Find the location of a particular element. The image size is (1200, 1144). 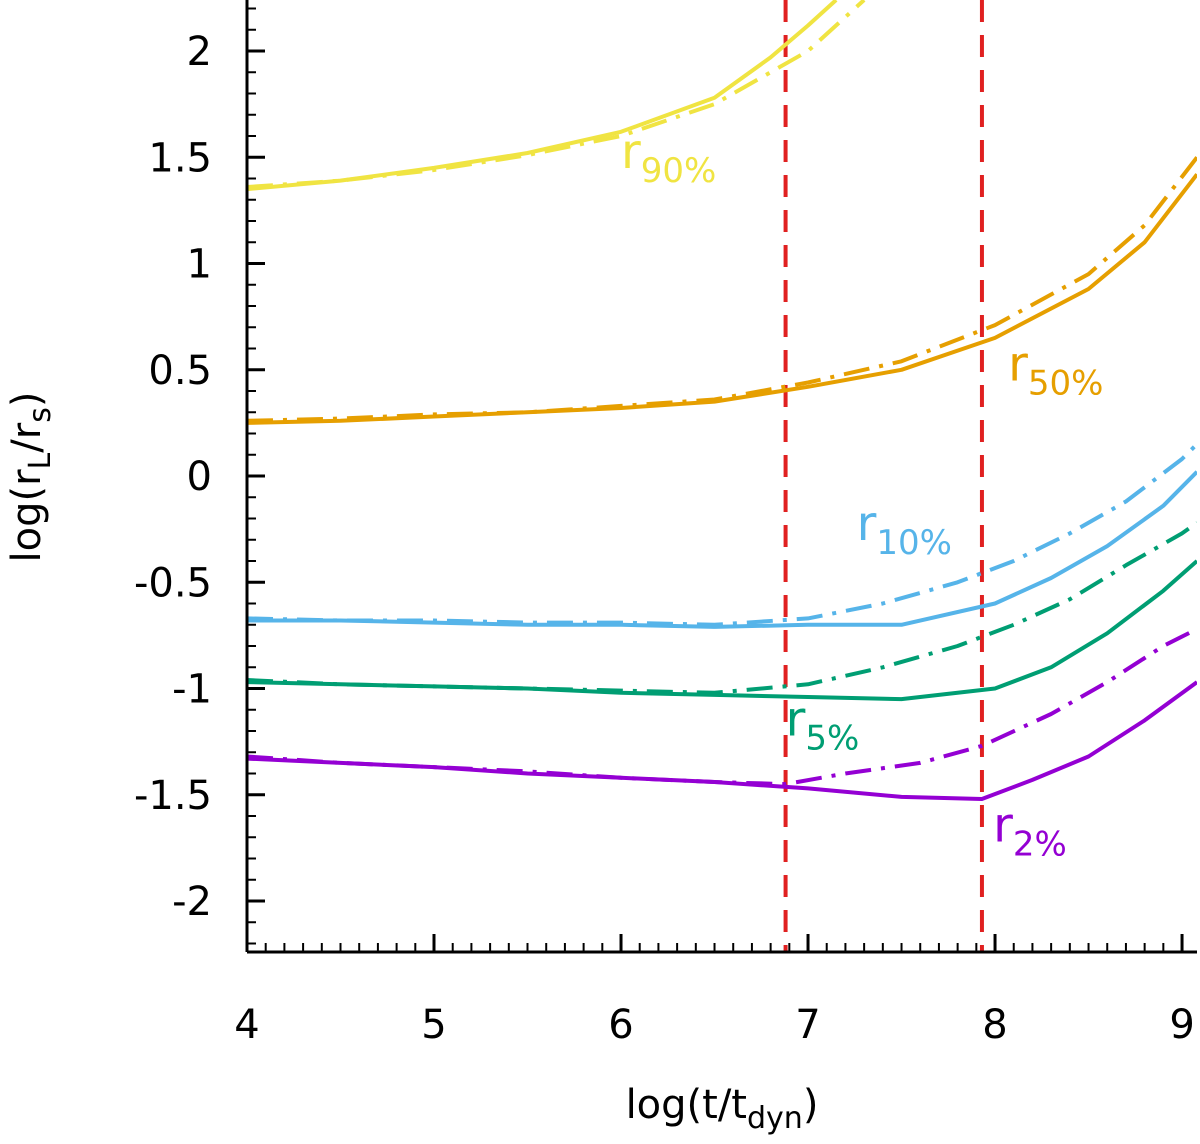

label-r90: r90% is located at coordinates (668, 157).